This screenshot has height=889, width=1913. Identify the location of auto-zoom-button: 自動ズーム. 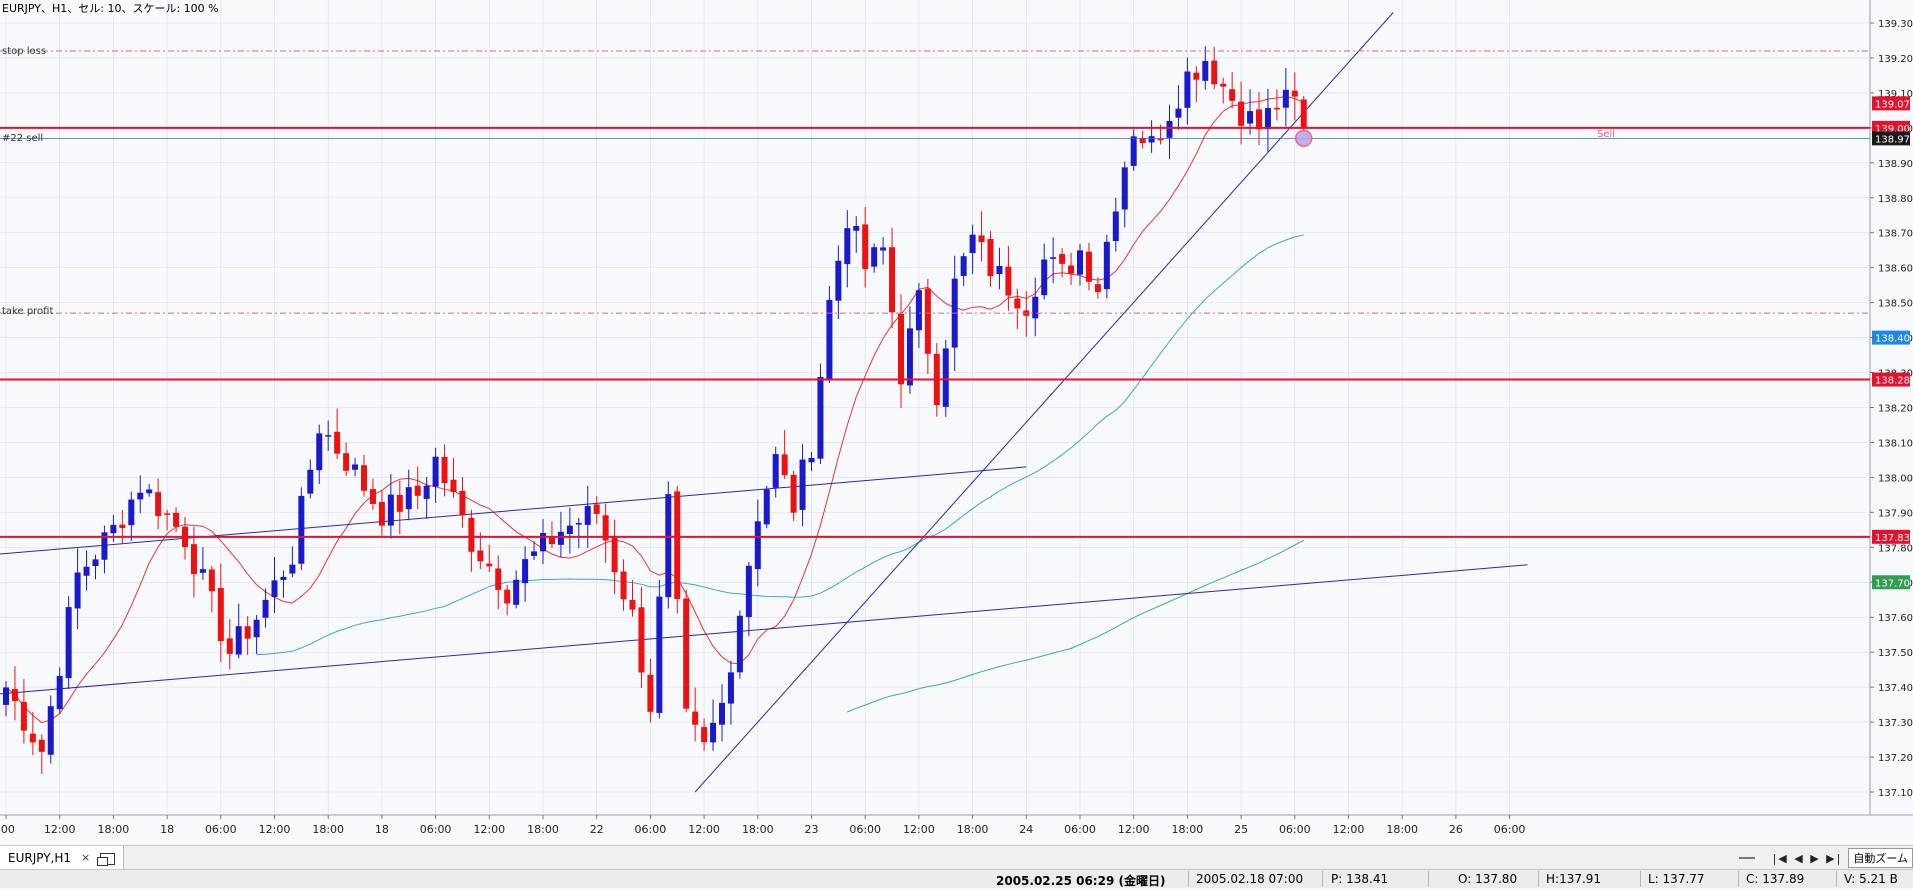
(1880, 858).